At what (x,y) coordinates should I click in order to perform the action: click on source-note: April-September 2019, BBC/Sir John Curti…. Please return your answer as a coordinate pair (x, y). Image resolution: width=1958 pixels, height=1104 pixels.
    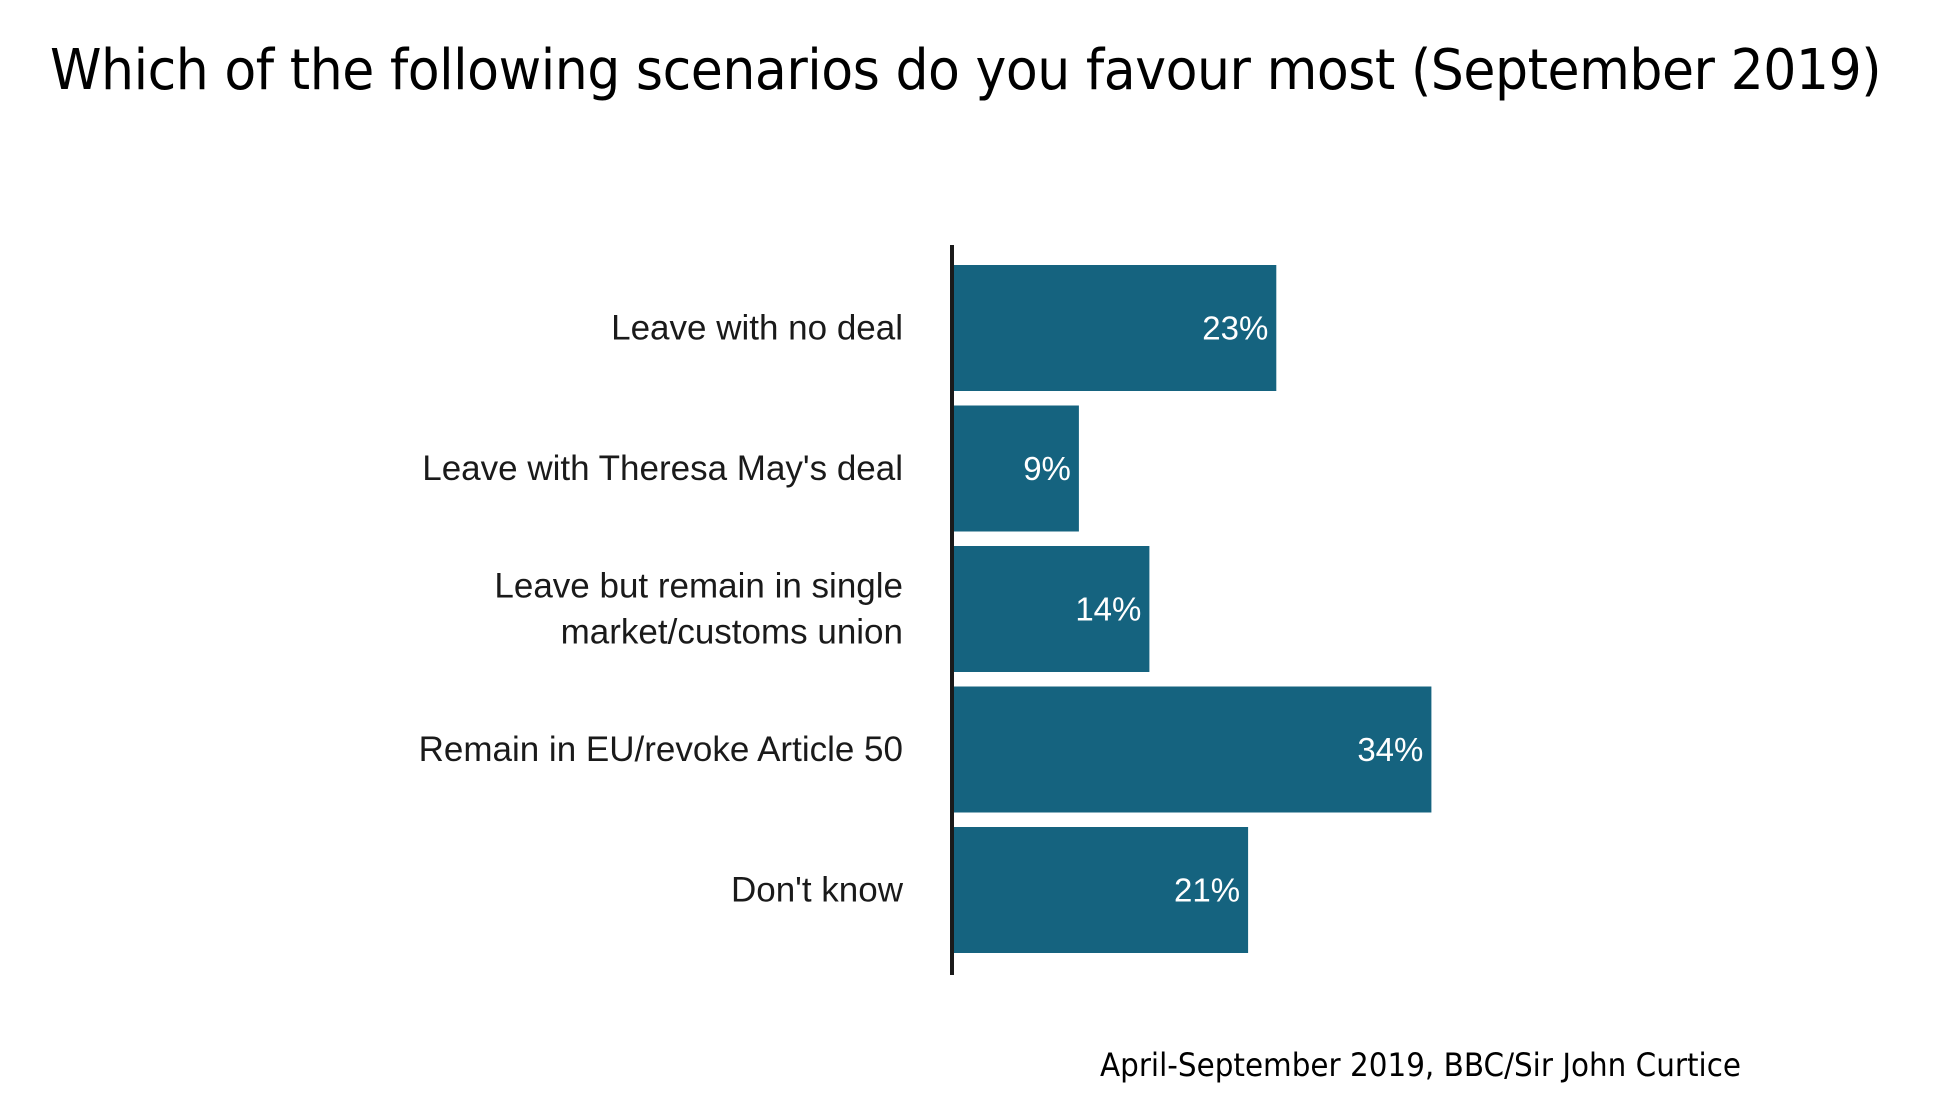
    Looking at the image, I should click on (1421, 1065).